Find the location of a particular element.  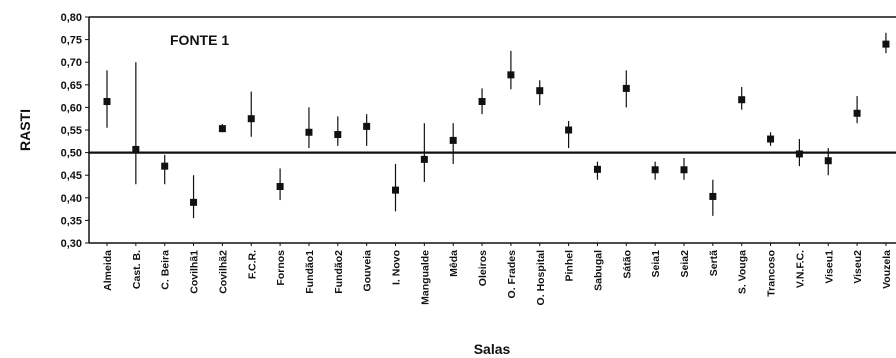

x-tick-label: Fundão1 is located at coordinates (310, 272).